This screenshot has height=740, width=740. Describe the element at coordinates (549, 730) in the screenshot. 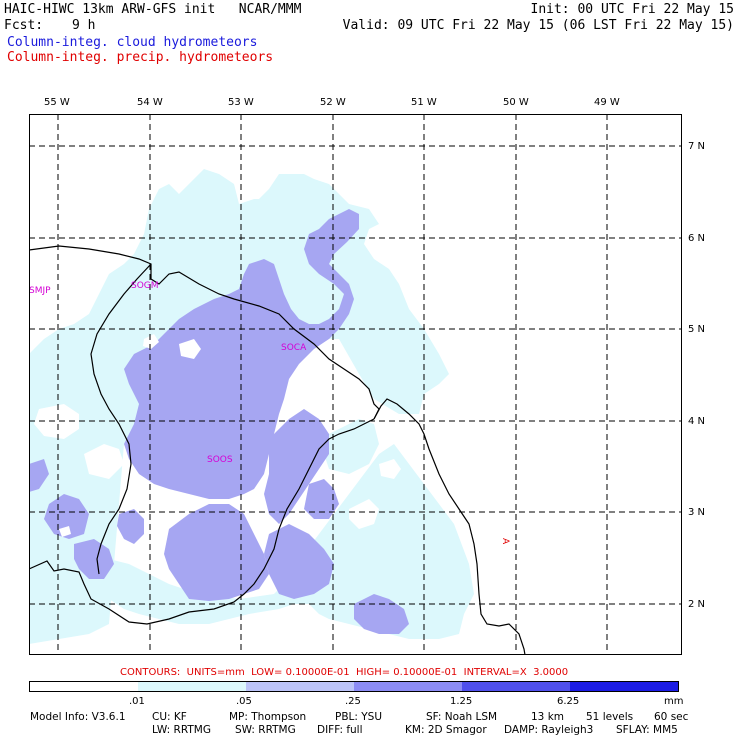

I see `model-damp: DAMP: Rayleigh3` at that location.